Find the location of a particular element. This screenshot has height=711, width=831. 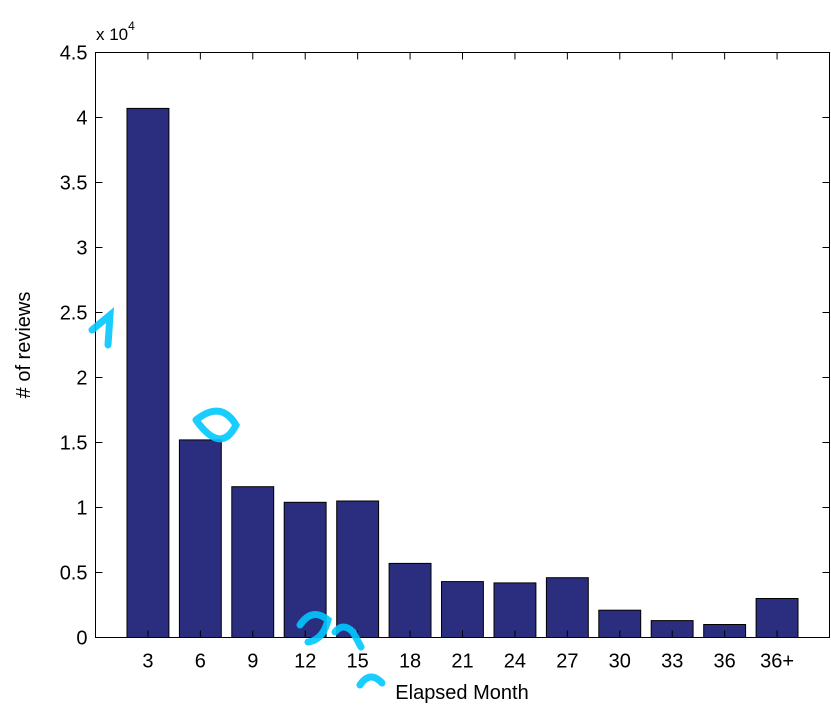

x-tick-label: 30 is located at coordinates (620, 662).